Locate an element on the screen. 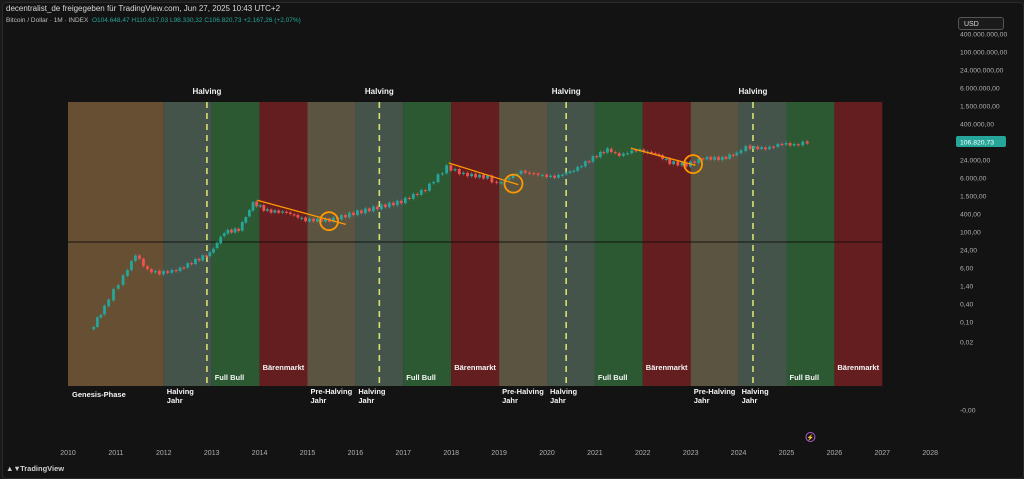 The height and width of the screenshot is (479, 1024). y-tick-label: 1.500.000,00 is located at coordinates (980, 107).